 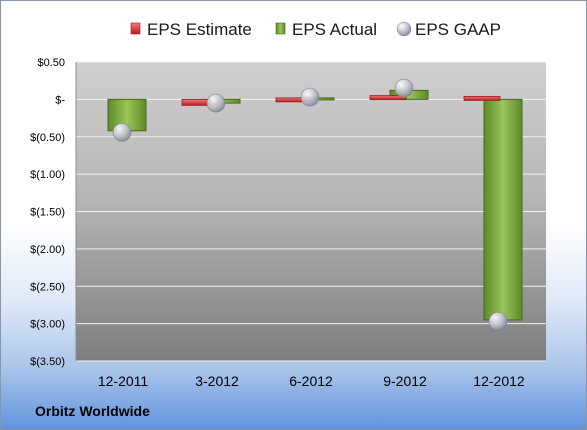 What do you see at coordinates (458, 29) in the screenshot?
I see `legend-label: EPS GAAP` at bounding box center [458, 29].